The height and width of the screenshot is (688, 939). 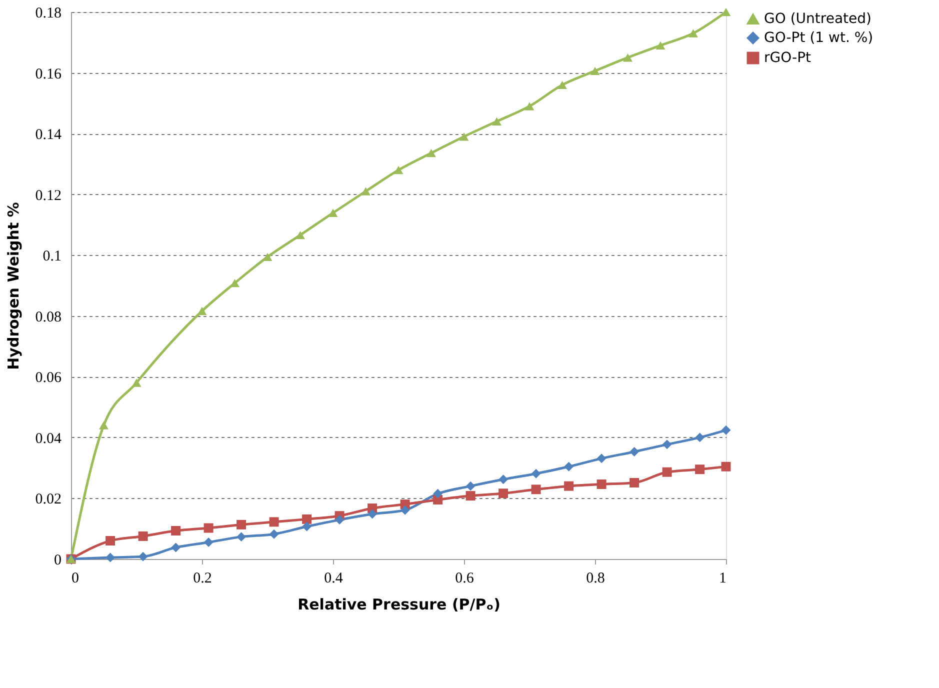 What do you see at coordinates (722, 578) in the screenshot?
I see `x-tick-label: 1` at bounding box center [722, 578].